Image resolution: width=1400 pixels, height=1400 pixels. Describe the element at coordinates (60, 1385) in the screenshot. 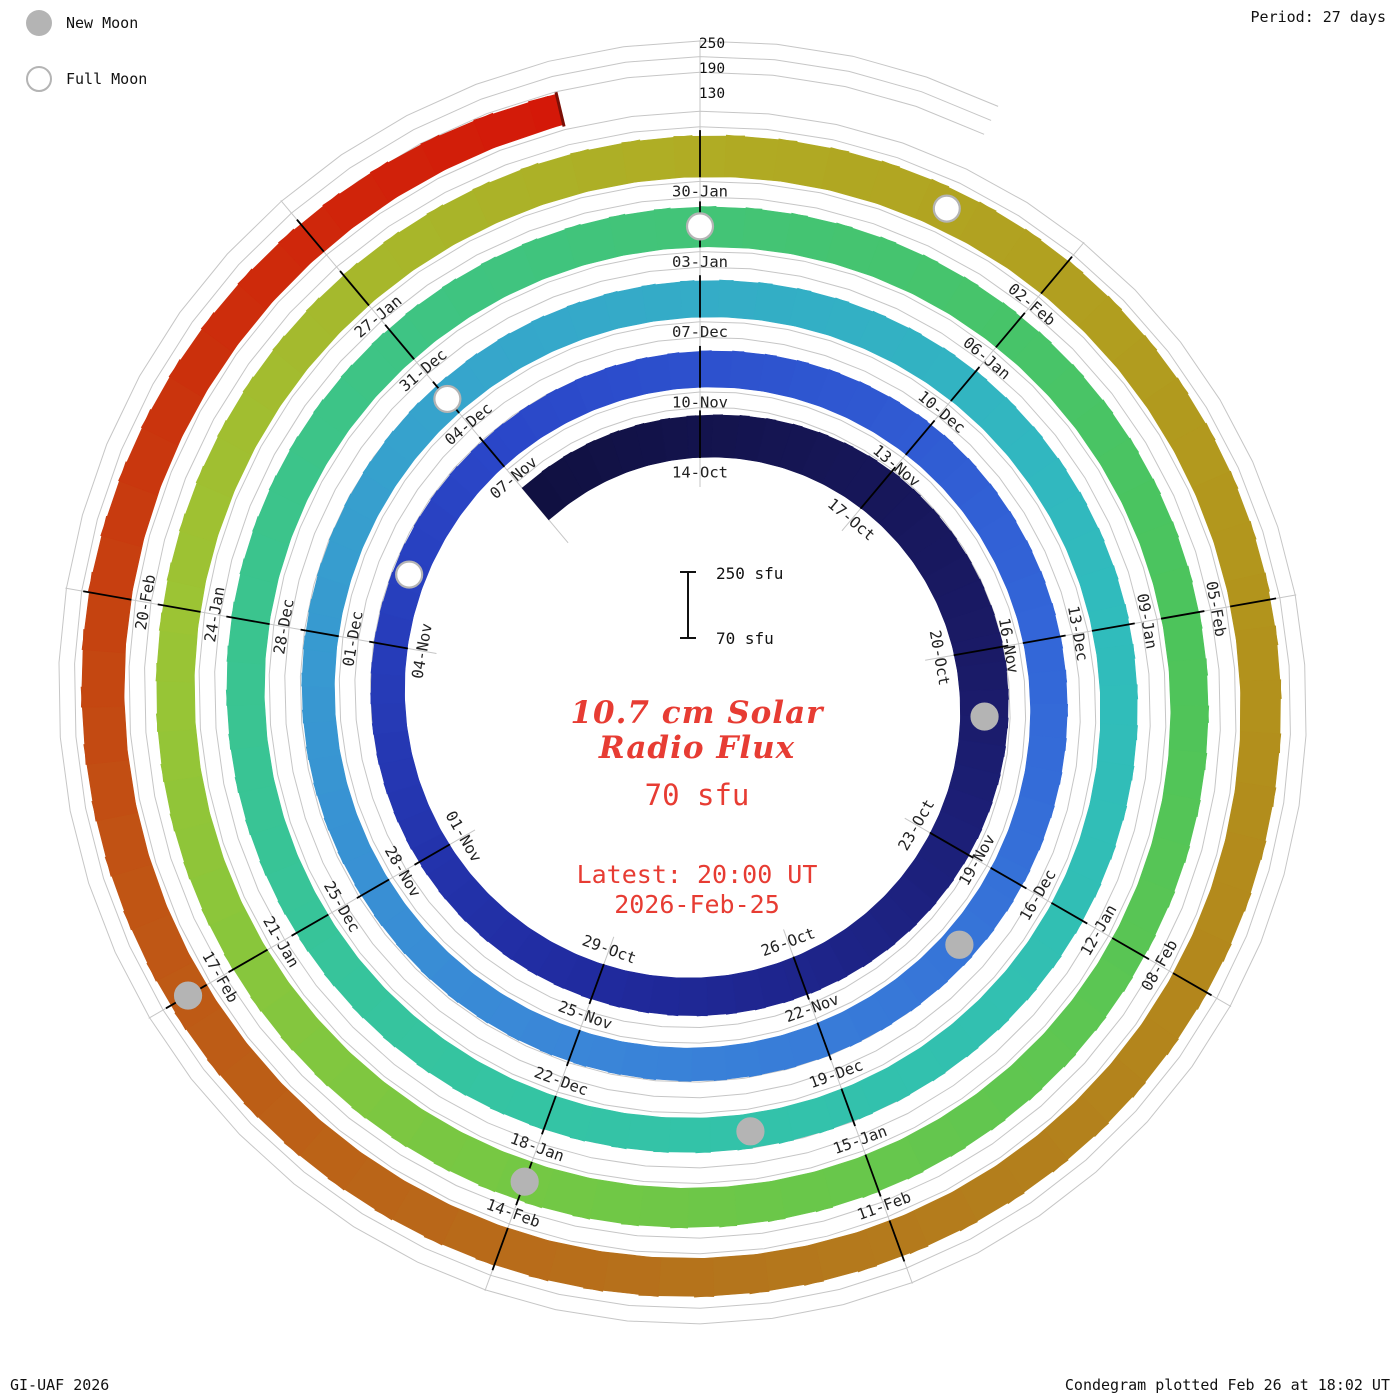

I see `credit: GI-UAF 2026` at that location.